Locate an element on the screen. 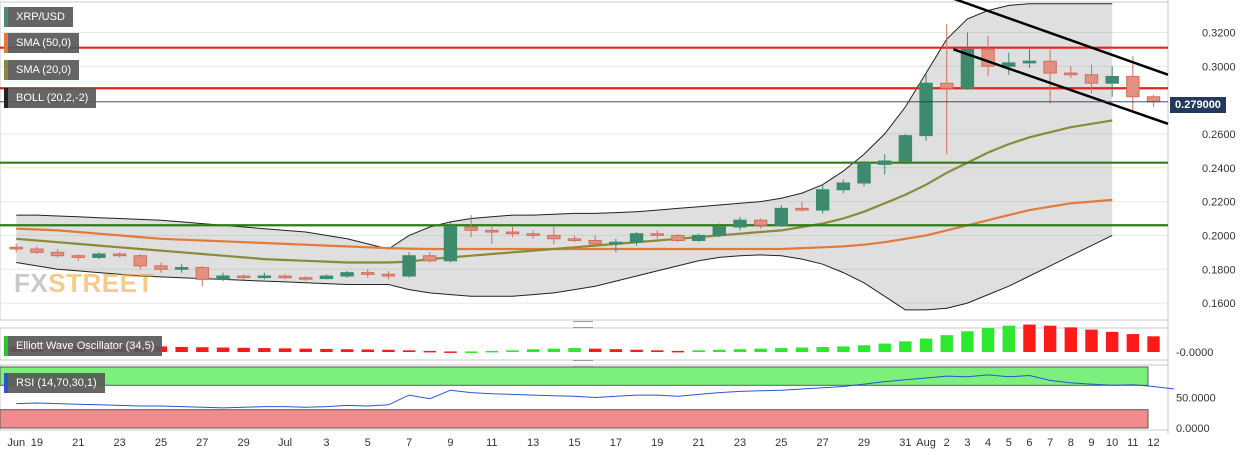 The width and height of the screenshot is (1244, 454). x-tick-5: 27 is located at coordinates (202, 443).